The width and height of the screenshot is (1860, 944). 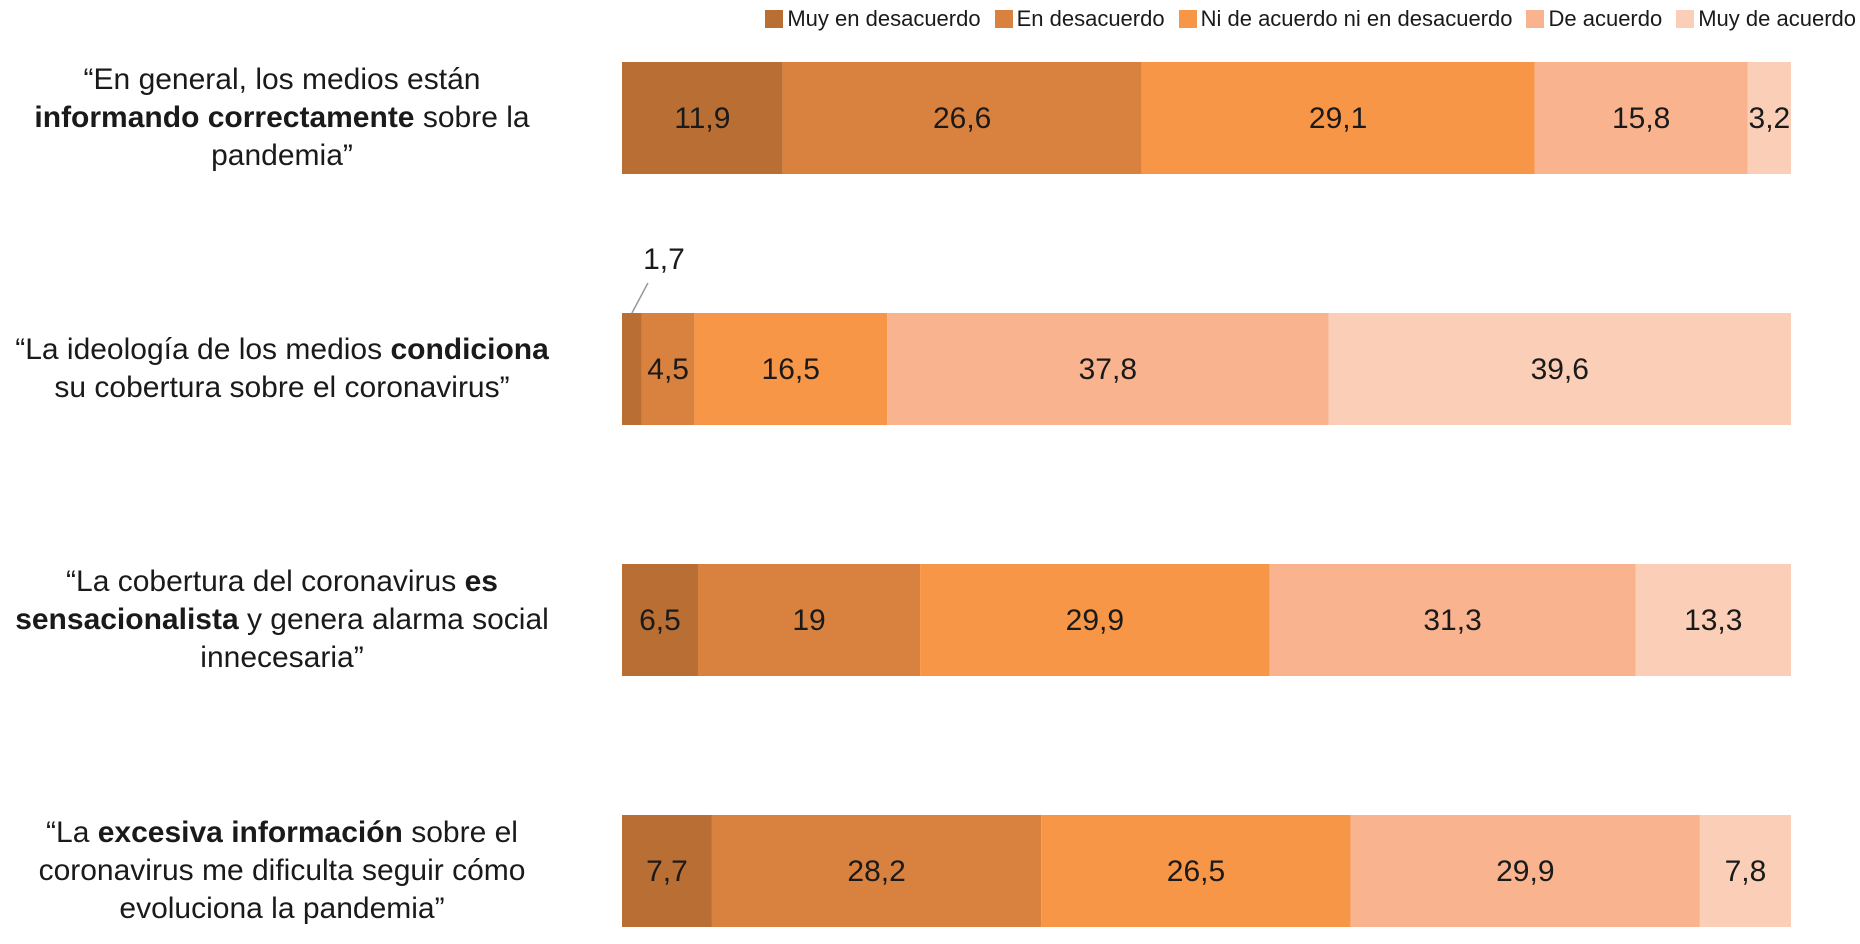 What do you see at coordinates (256, 600) in the screenshot?
I see `category-text: es sensacionalista` at bounding box center [256, 600].